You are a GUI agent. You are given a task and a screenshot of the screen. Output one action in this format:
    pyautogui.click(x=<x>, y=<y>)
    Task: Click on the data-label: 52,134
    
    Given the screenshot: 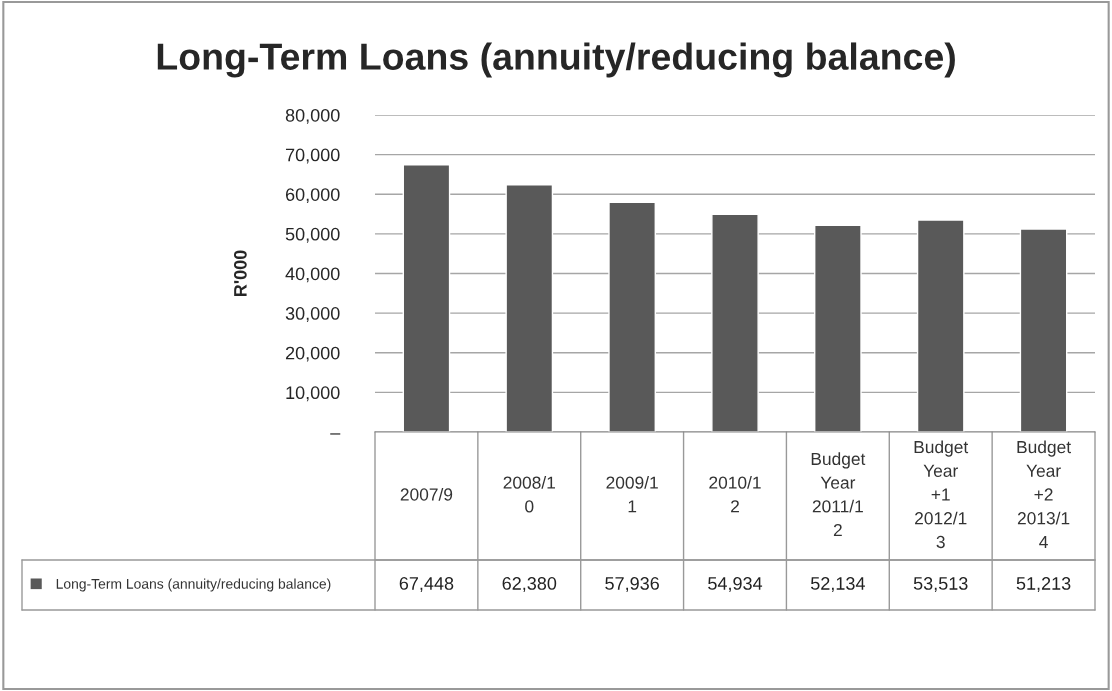 What is the action you would take?
    pyautogui.click(x=837, y=584)
    